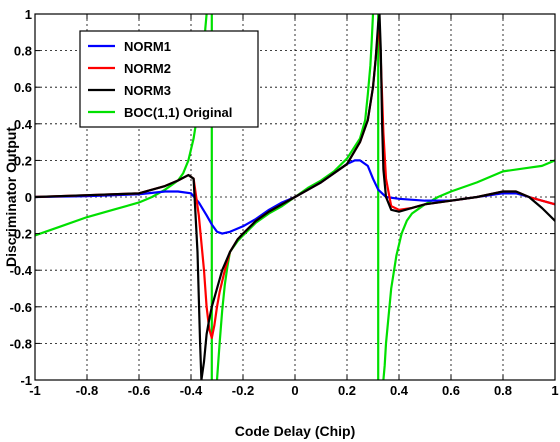  I want to click on x-tick-label: 0.6, so click(451, 390).